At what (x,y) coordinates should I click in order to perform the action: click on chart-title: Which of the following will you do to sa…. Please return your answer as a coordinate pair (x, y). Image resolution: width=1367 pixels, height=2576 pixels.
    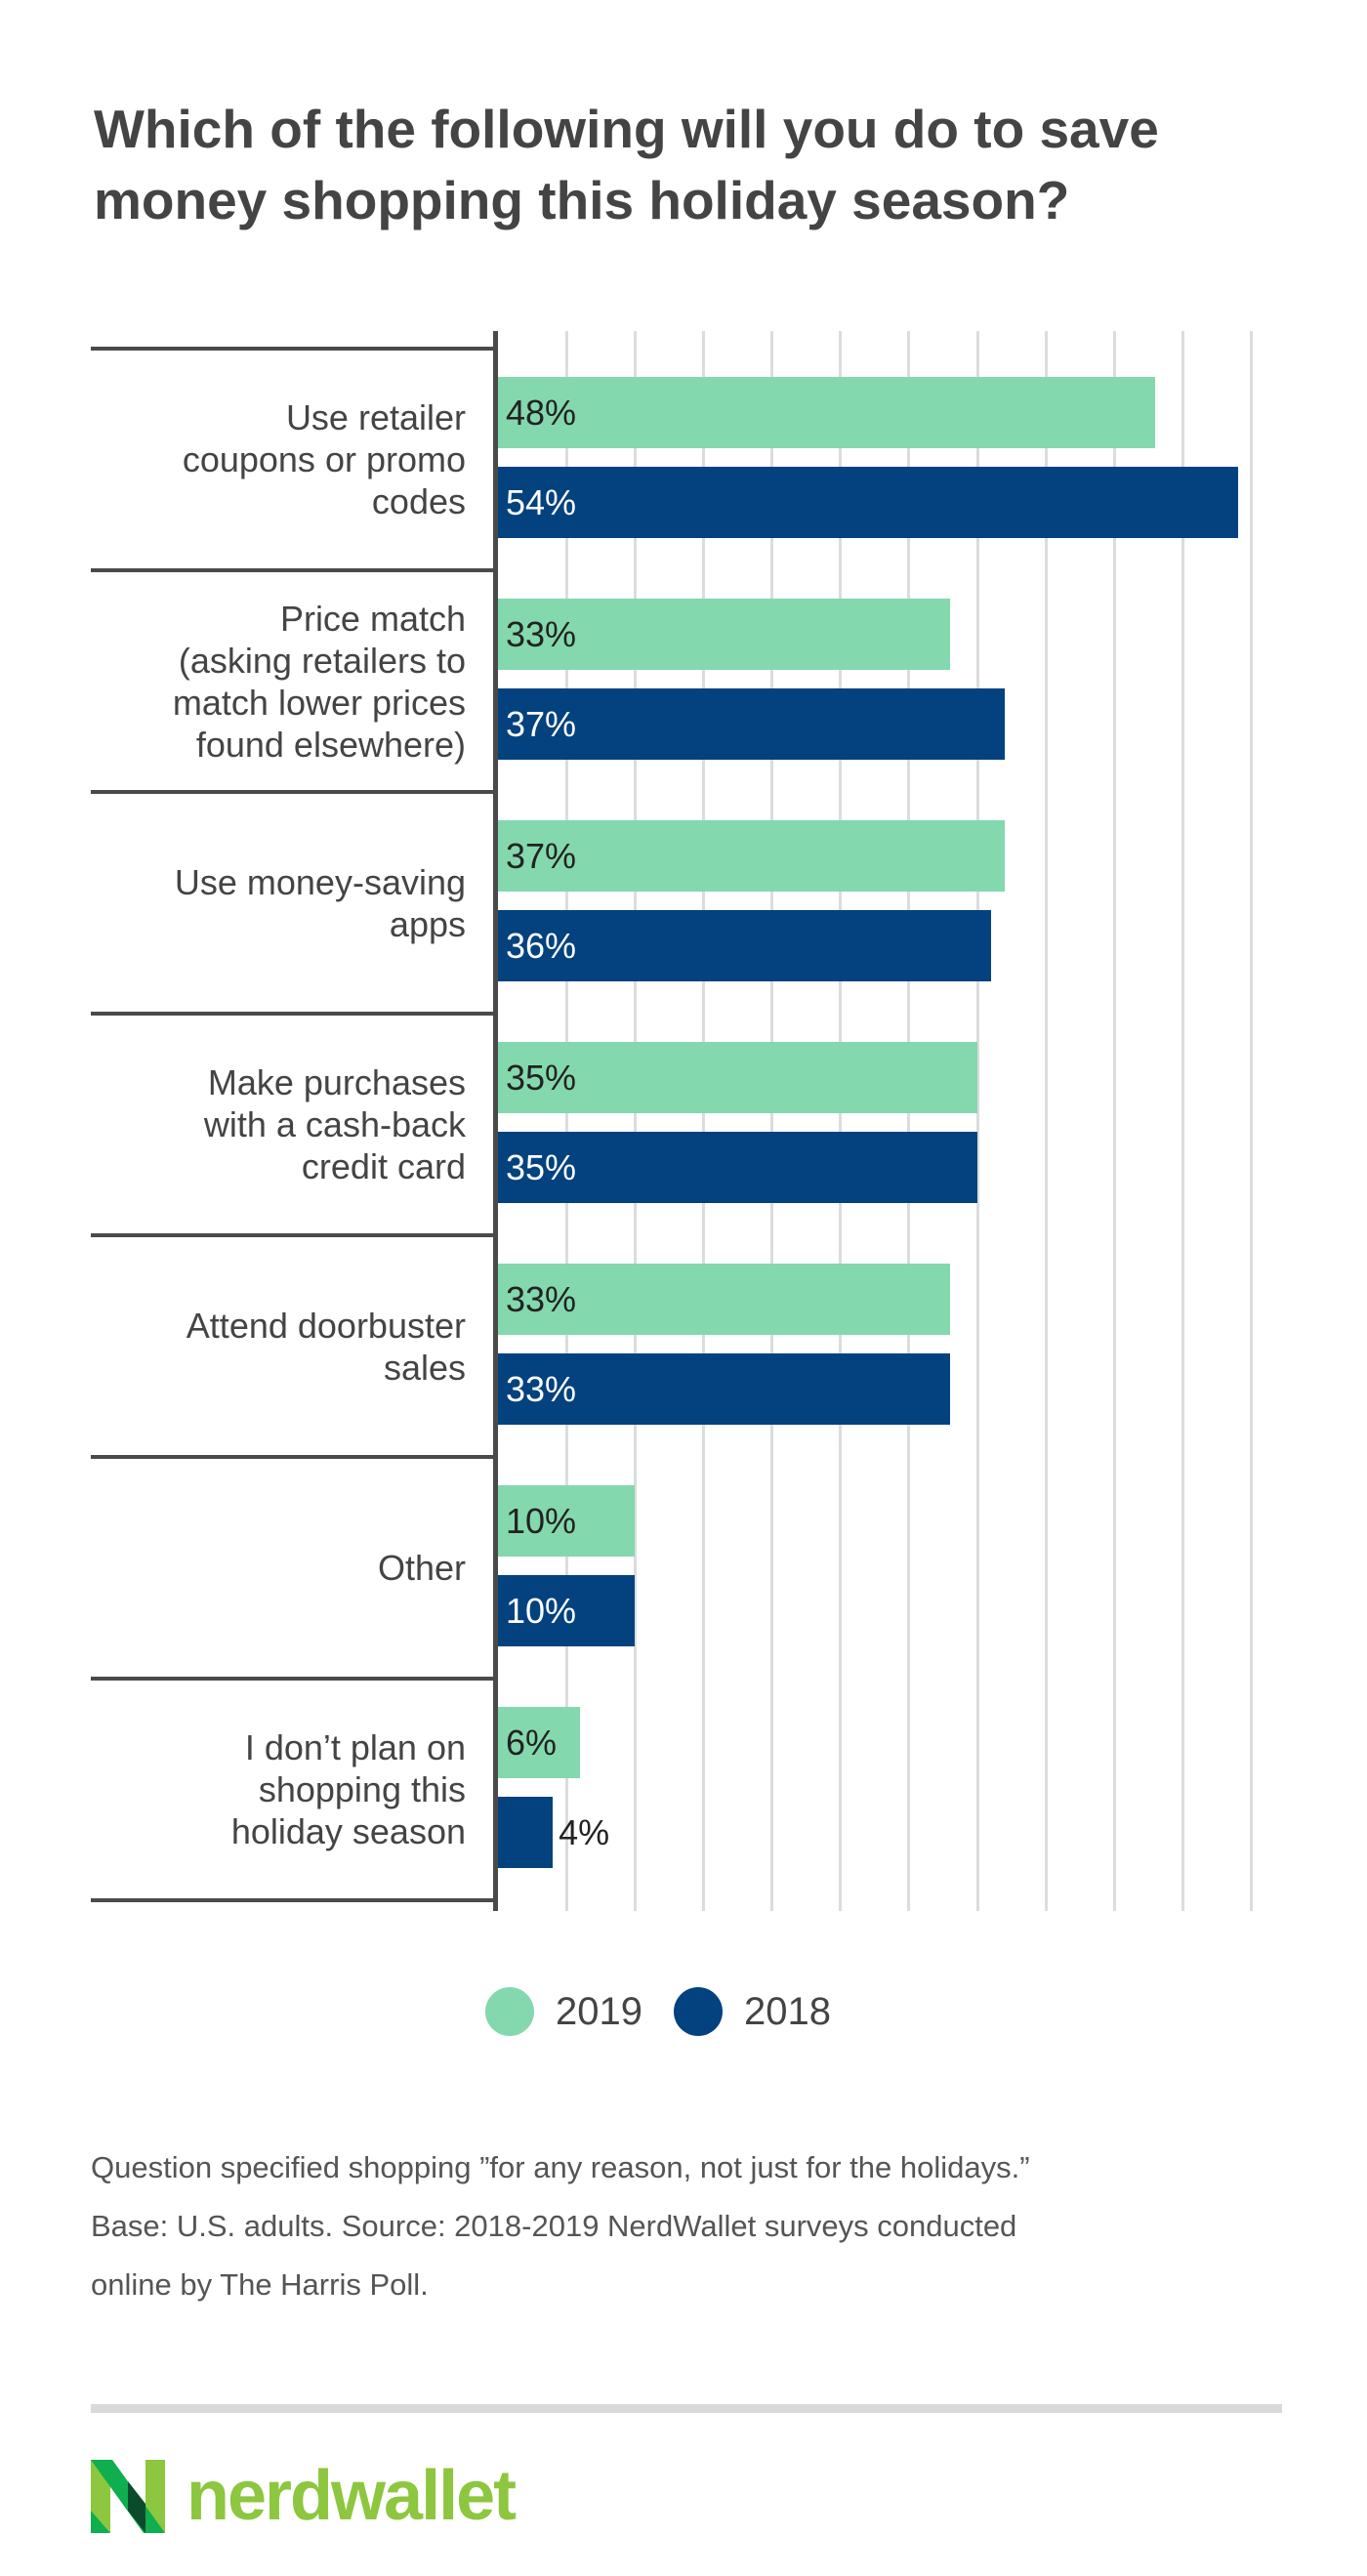
    Looking at the image, I should click on (699, 165).